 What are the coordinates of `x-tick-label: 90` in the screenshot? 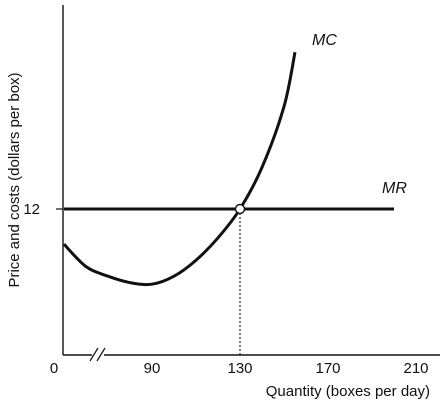 It's located at (152, 368).